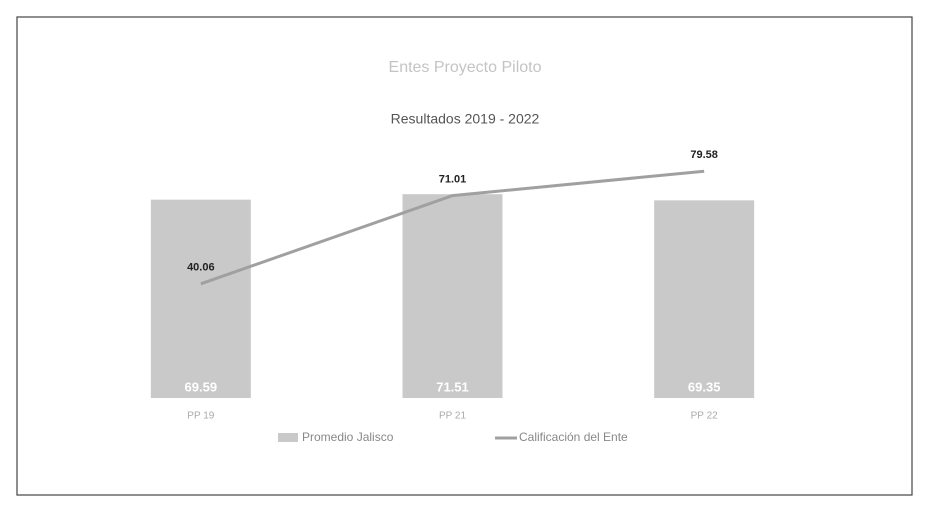  I want to click on legend-label: Calificación del Ente, so click(573, 437).